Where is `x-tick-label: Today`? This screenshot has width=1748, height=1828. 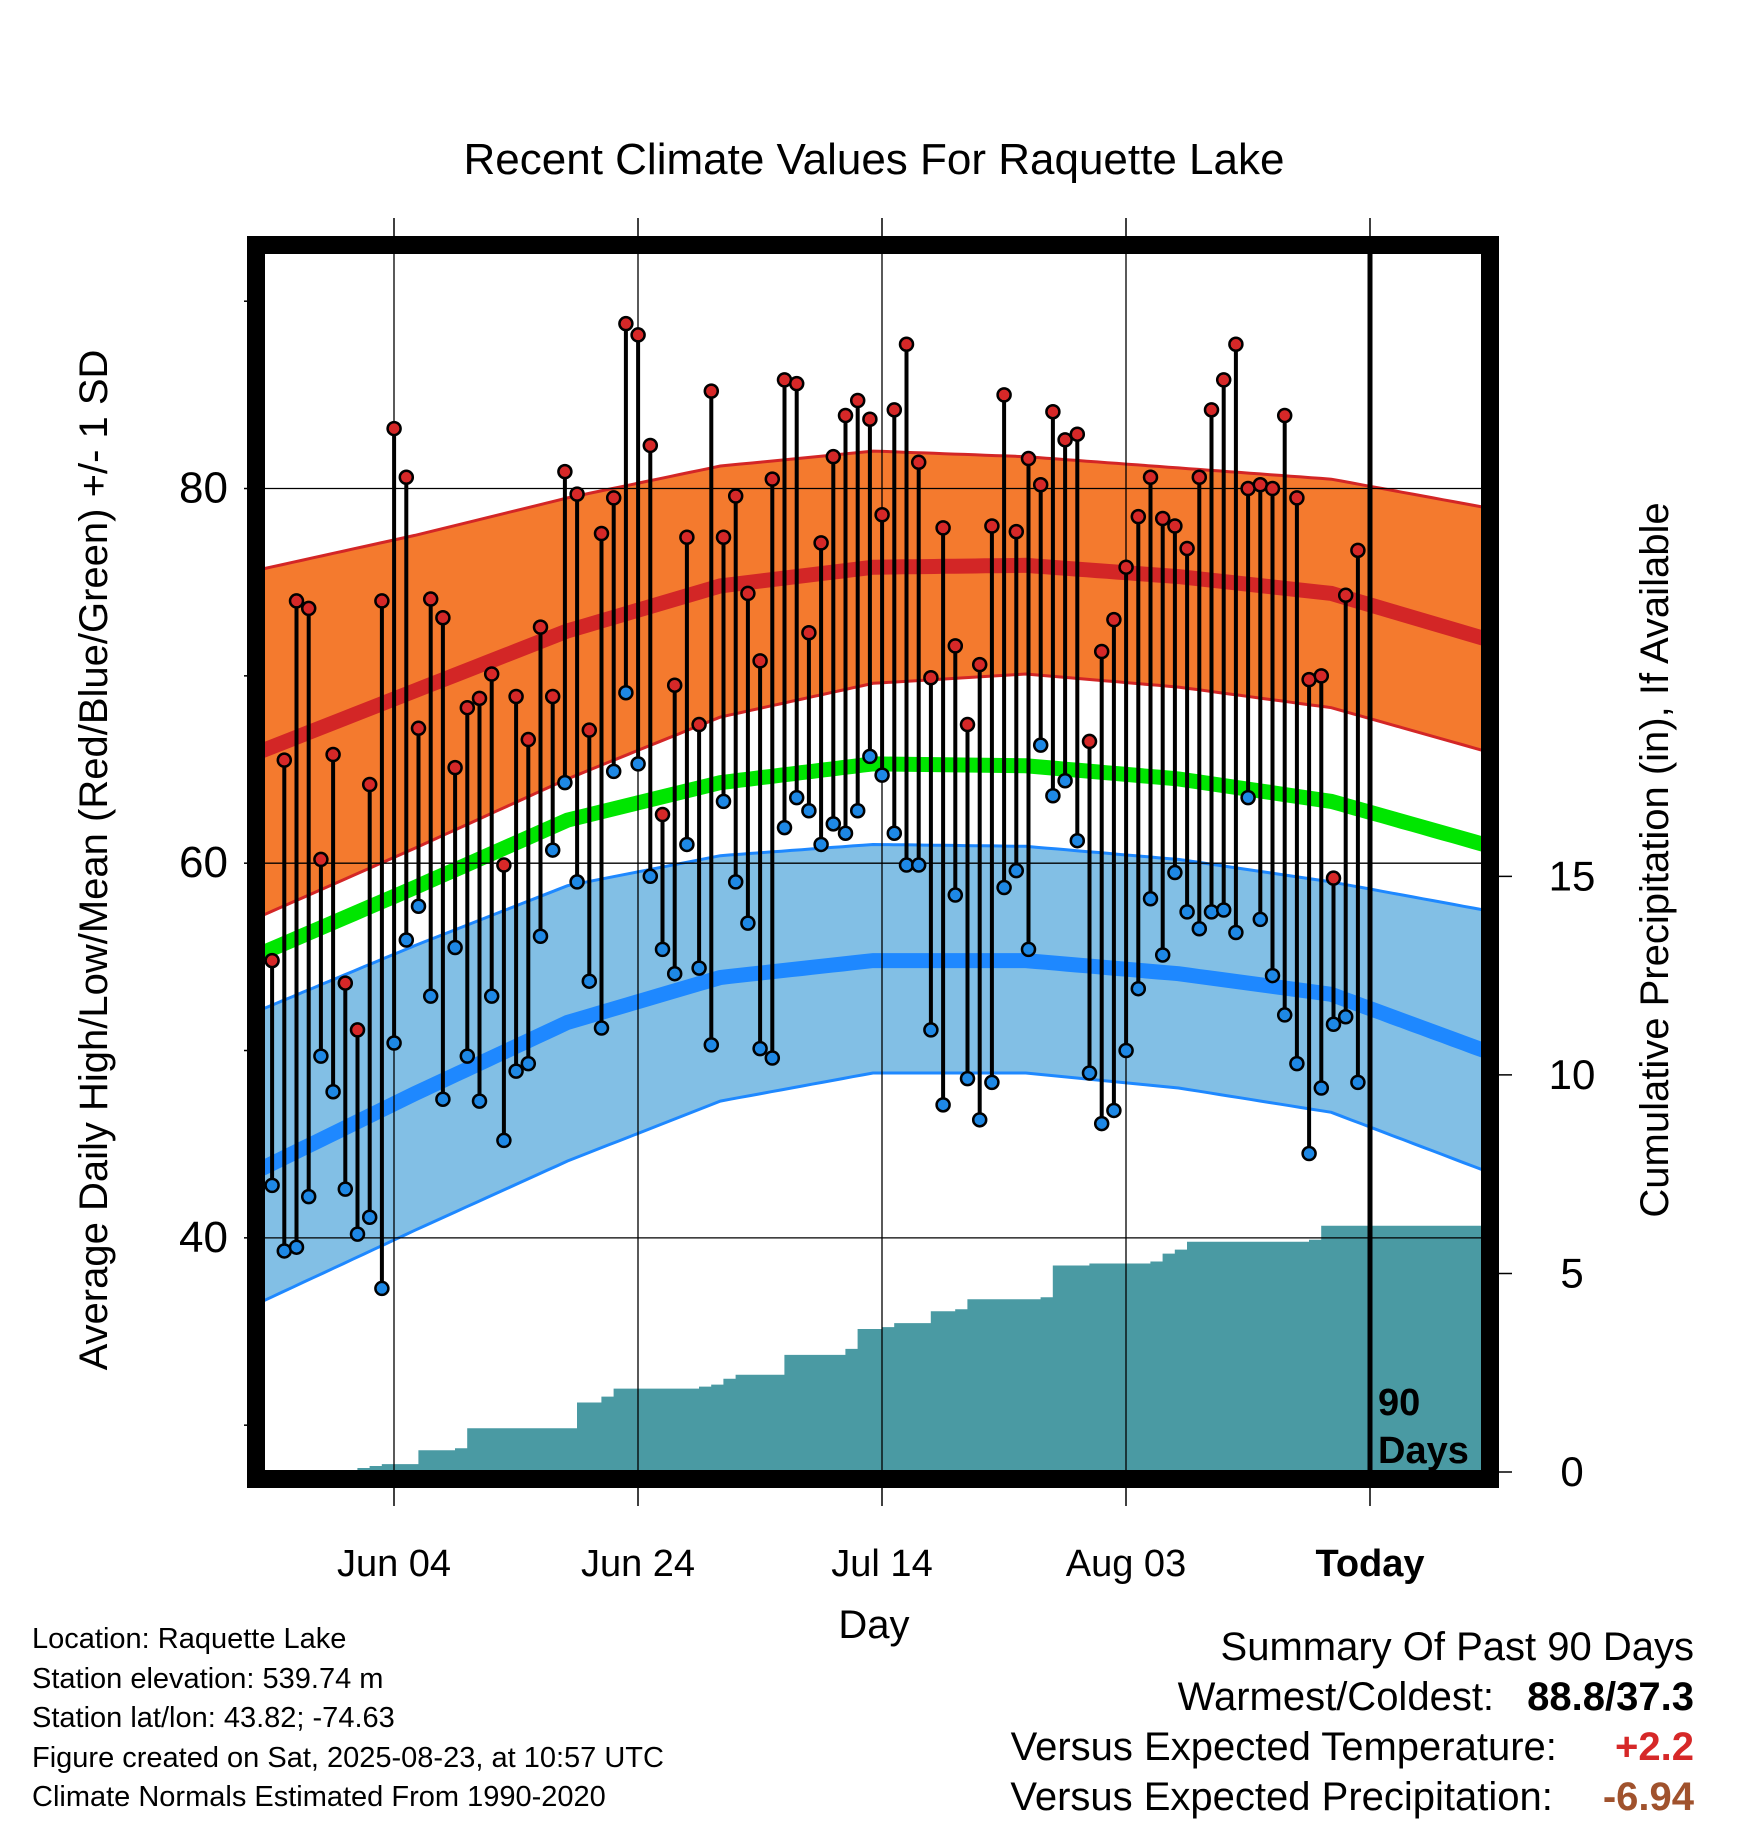 x-tick-label: Today is located at coordinates (1369, 1564).